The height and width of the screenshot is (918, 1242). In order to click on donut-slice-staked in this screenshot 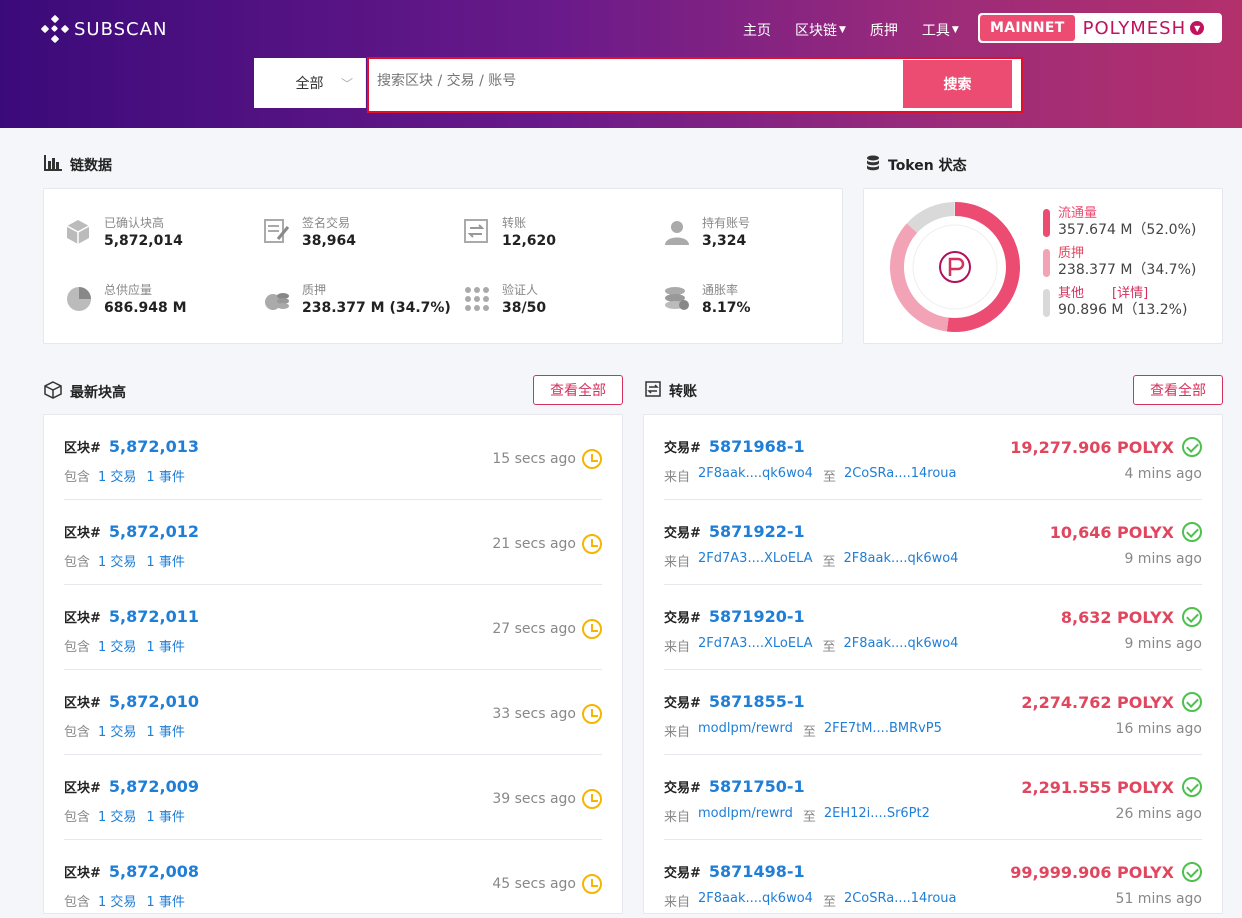, I will do `click(919, 277)`.